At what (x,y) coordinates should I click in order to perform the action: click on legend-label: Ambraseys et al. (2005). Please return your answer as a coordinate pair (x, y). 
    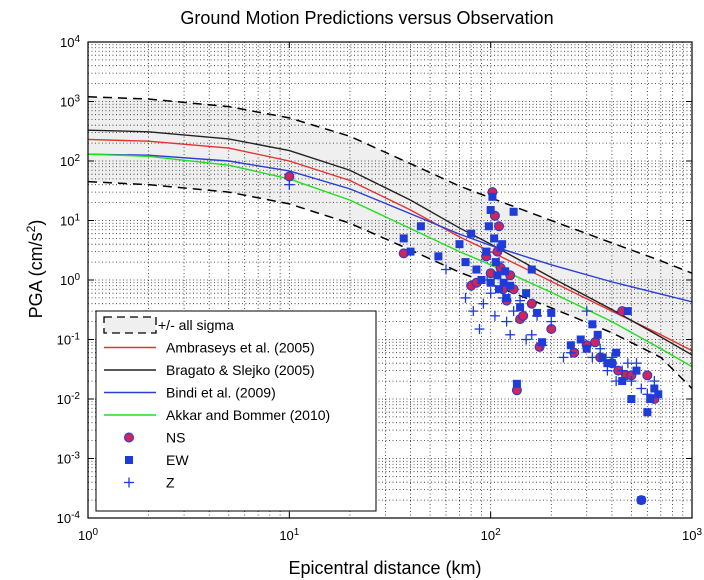
    Looking at the image, I should click on (240, 348).